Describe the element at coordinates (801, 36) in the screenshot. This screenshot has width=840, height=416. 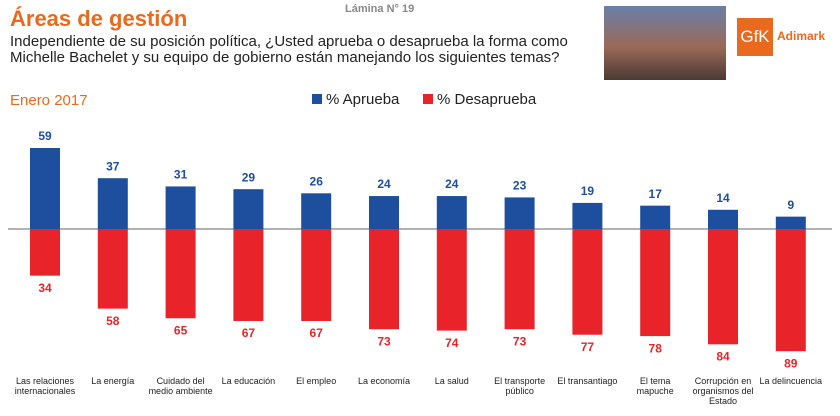
I see `logo-name: Adimark` at that location.